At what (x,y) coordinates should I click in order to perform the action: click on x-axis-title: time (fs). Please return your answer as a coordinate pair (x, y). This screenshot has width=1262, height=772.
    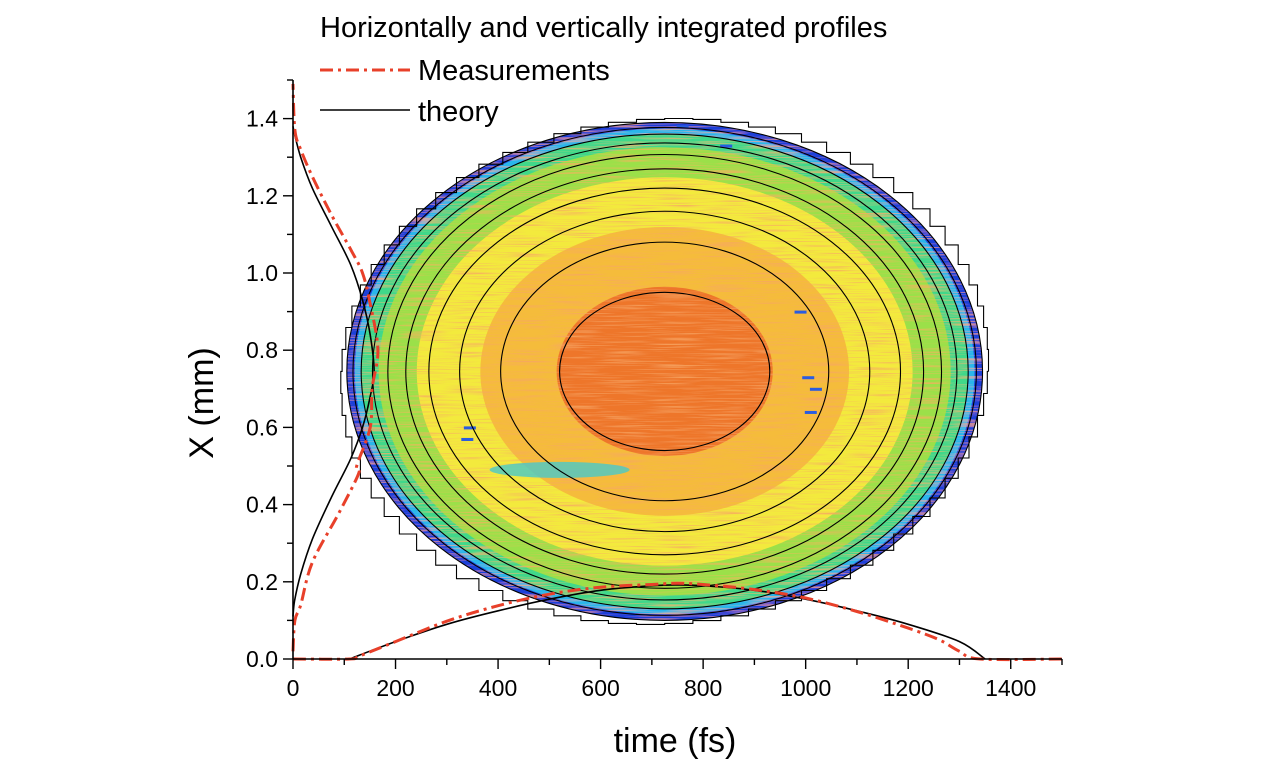
    Looking at the image, I should click on (675, 741).